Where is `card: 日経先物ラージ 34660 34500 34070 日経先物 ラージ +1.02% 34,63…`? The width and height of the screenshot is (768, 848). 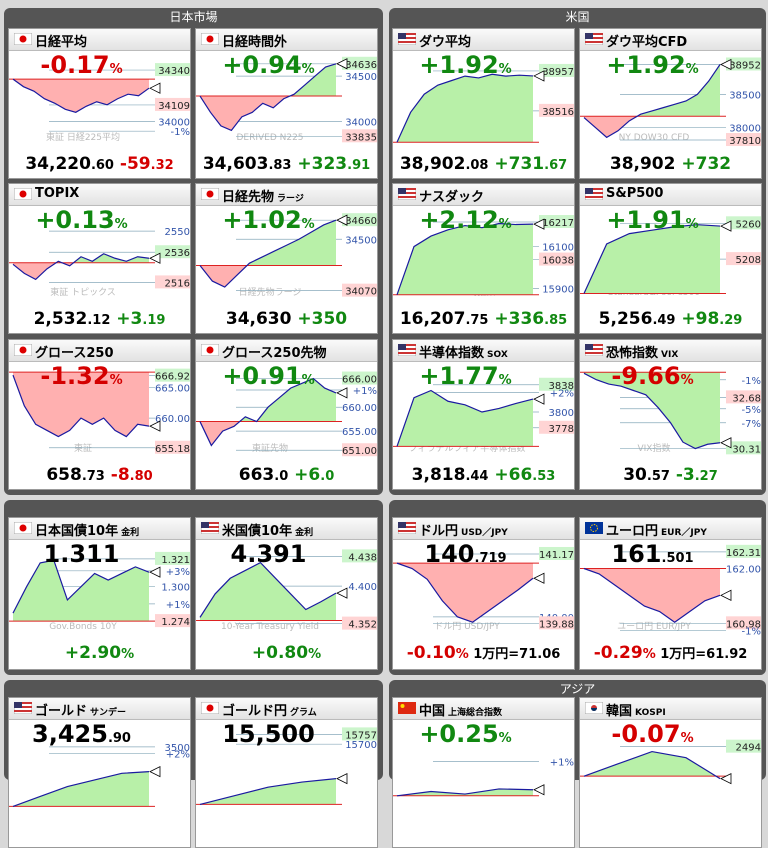 card: 日経先物ラージ 34660 34500 34070 日経先物 ラージ +1.02% 34,63… is located at coordinates (286, 258).